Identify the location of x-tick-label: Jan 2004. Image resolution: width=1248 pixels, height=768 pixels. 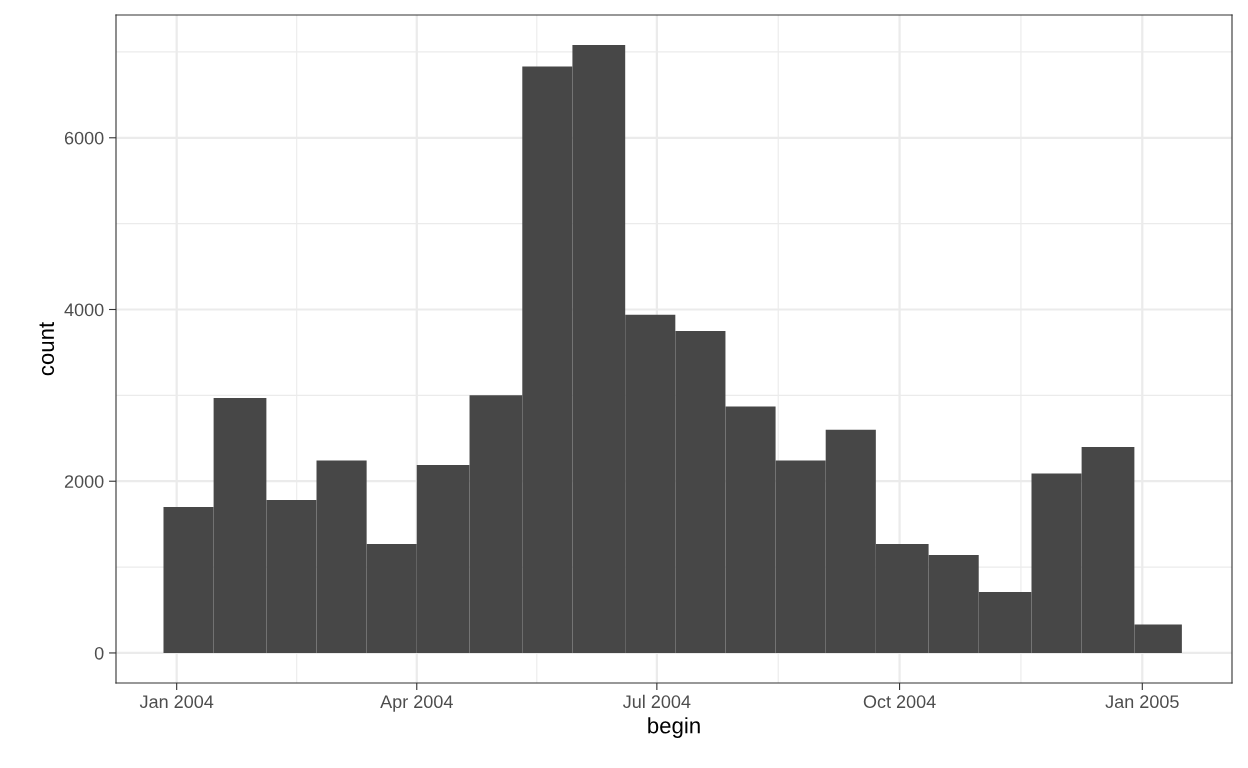
(176, 702).